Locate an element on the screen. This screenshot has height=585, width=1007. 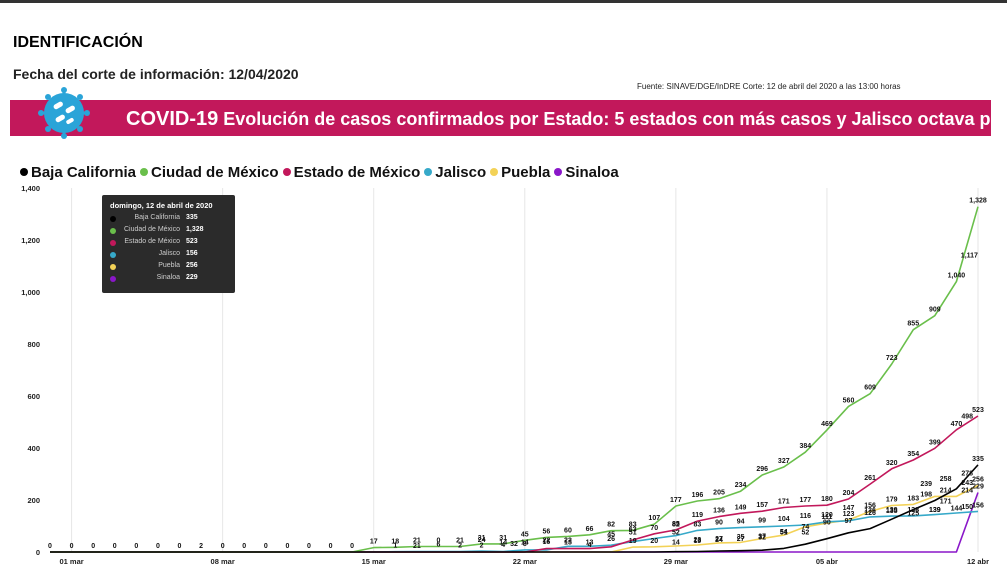
data-label: 52 is located at coordinates (805, 532).